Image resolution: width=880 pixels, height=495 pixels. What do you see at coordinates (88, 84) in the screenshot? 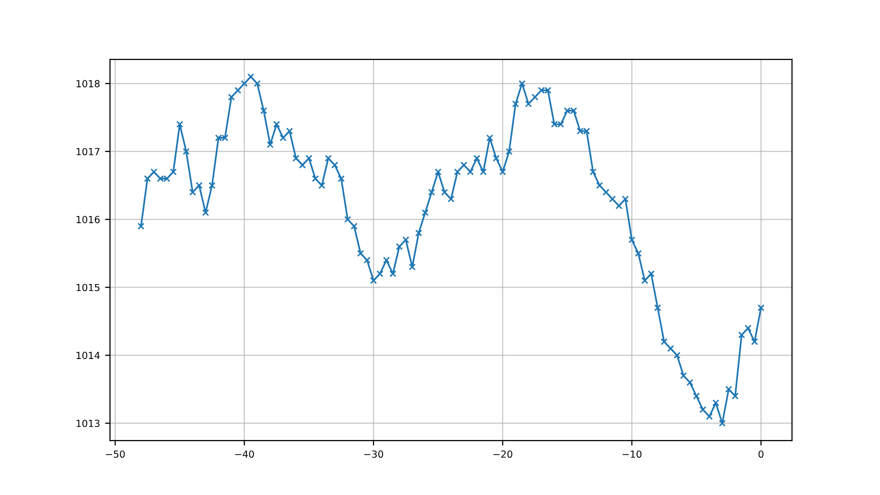
I see `y-tick-label: 1018` at bounding box center [88, 84].